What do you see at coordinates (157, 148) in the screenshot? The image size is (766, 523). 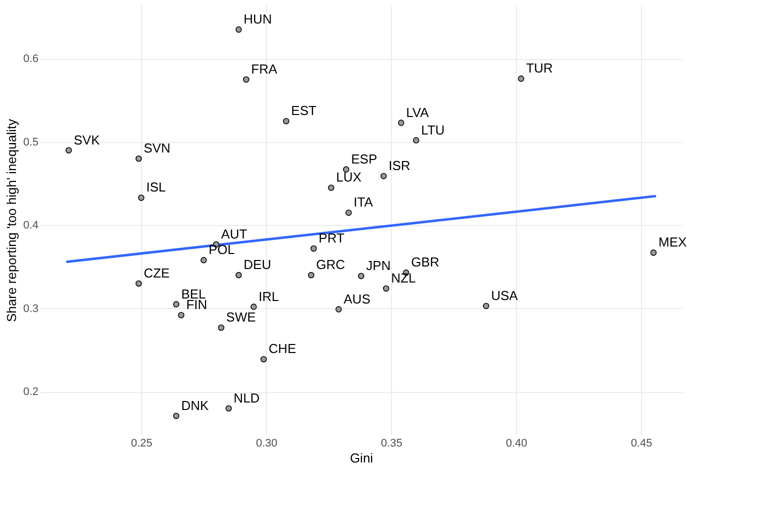 I see `annotation: SVN` at bounding box center [157, 148].